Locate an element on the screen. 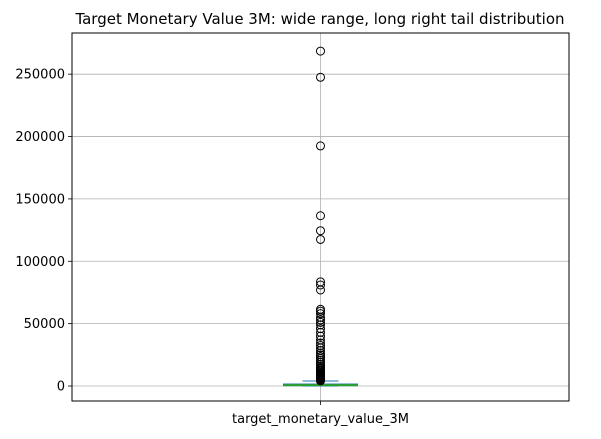 The width and height of the screenshot is (601, 439). x-tick-label-0: target_monetary_value_3M is located at coordinates (320, 419).